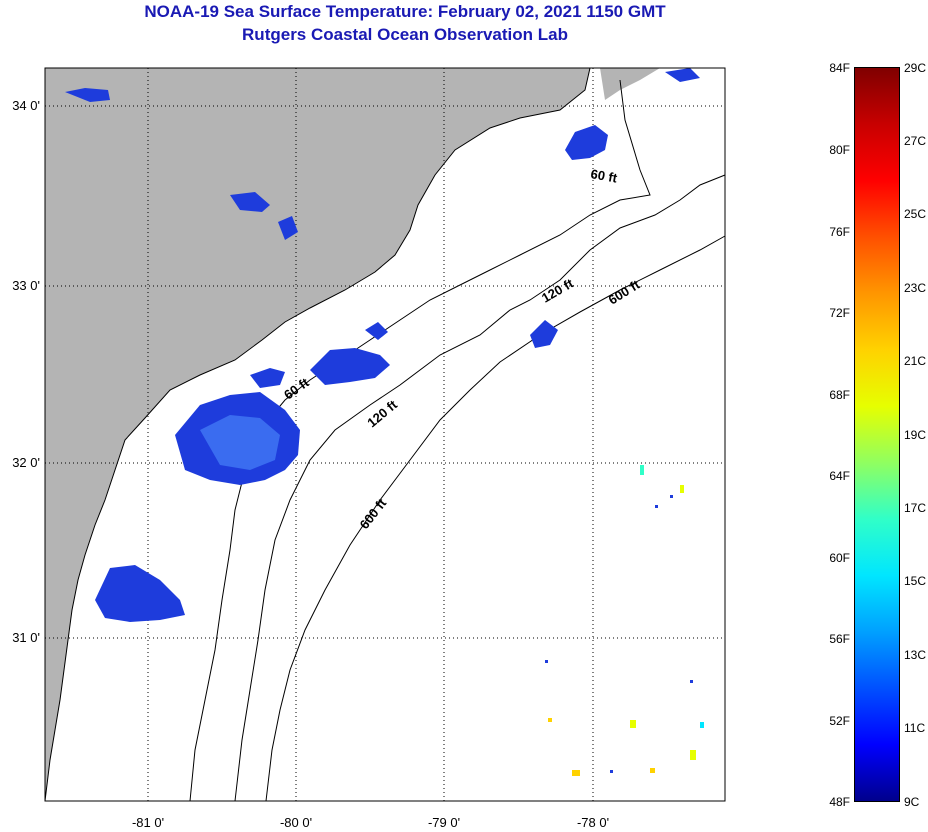 The height and width of the screenshot is (832, 928). I want to click on colorbar-label-19c: 19C, so click(915, 435).